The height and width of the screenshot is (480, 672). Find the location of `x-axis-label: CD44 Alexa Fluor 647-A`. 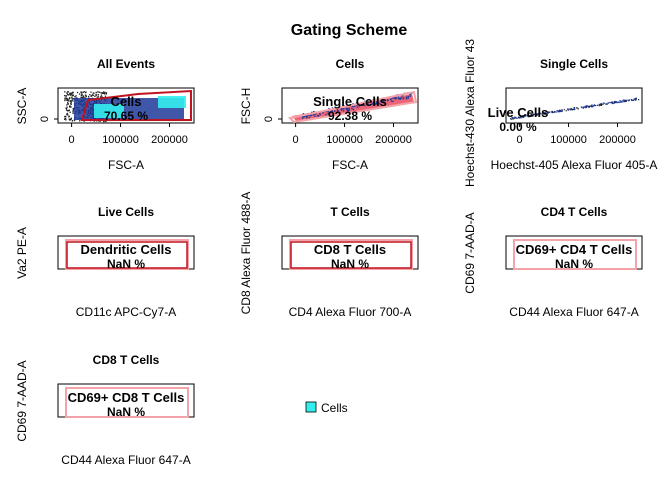

x-axis-label: CD44 Alexa Fluor 647-A is located at coordinates (573, 312).